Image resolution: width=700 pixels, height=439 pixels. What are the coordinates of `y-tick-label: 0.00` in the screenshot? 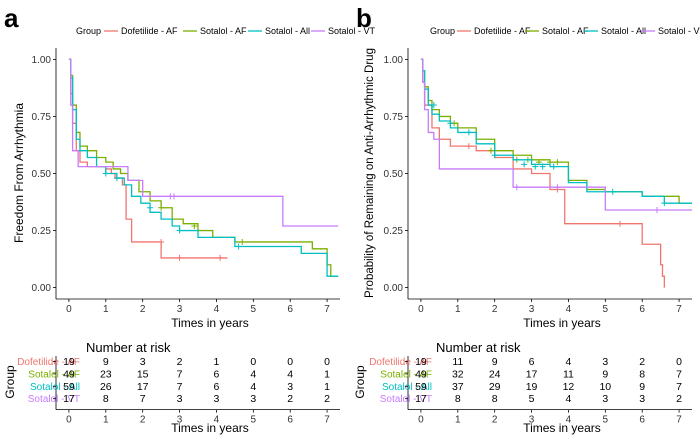 It's located at (42, 288).